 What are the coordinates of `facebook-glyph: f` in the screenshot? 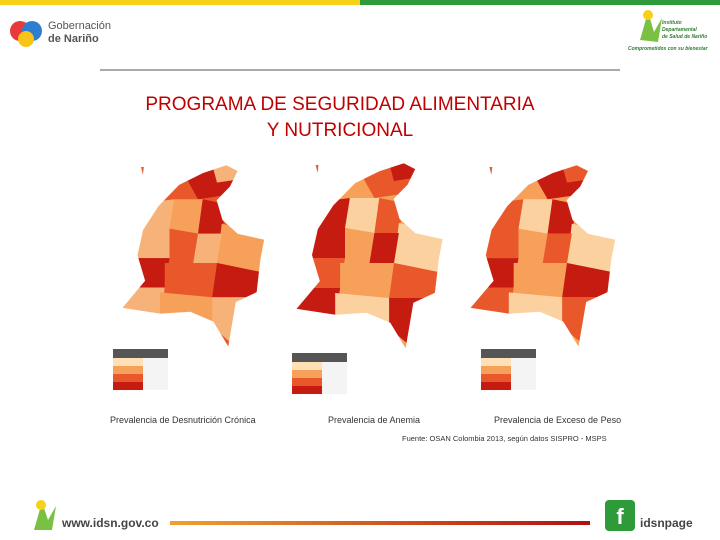 It's located at (620, 516).